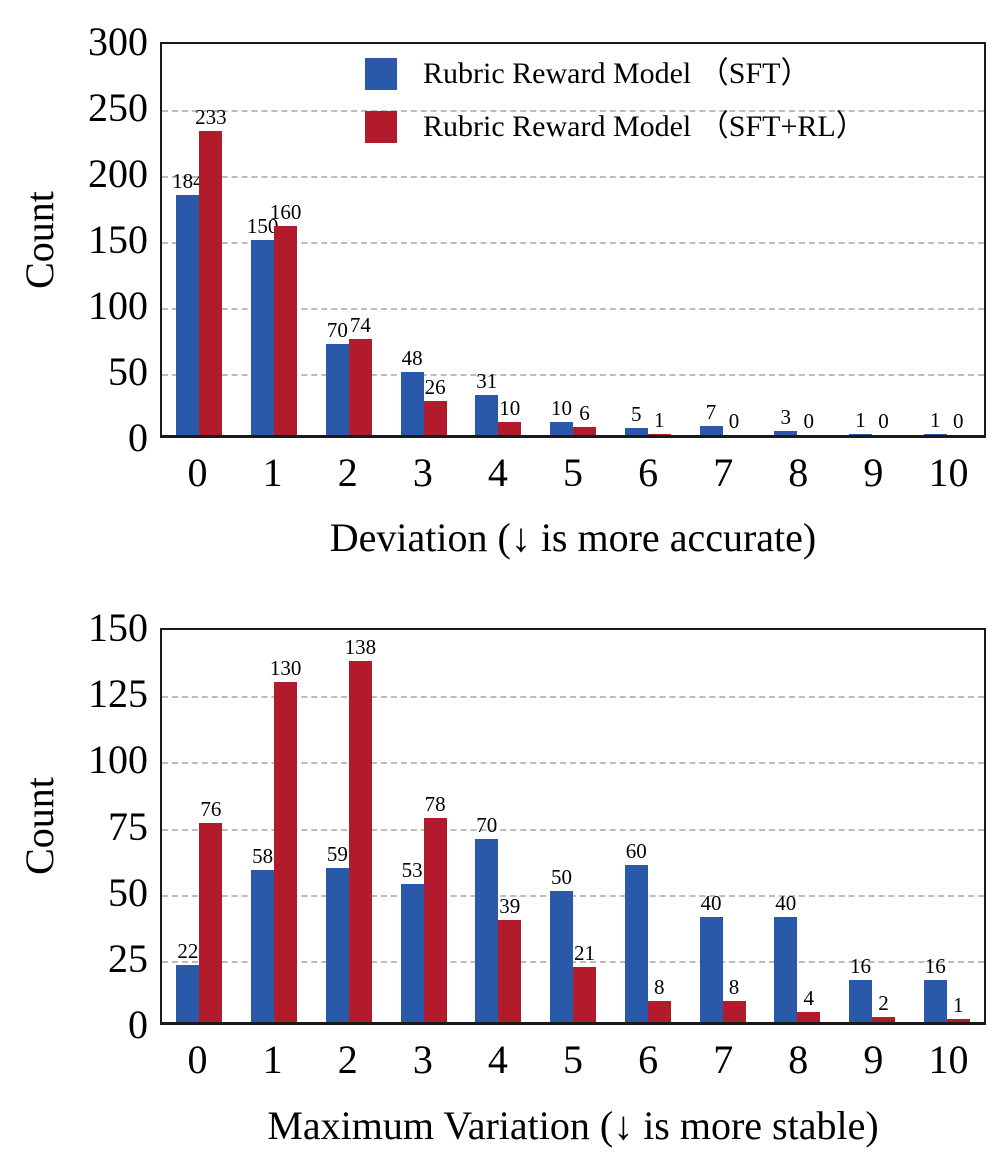 The width and height of the screenshot is (996, 1168). Describe the element at coordinates (128, 892) in the screenshot. I see `y-tick-label: 50` at that location.